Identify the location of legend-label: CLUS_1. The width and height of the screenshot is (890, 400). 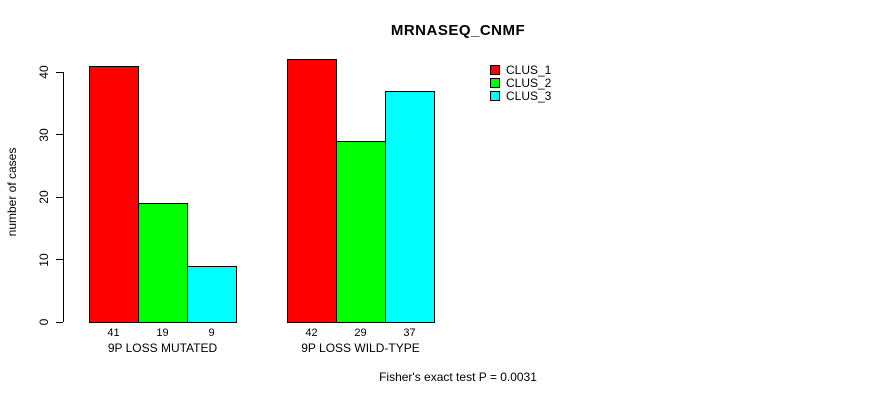
(529, 70).